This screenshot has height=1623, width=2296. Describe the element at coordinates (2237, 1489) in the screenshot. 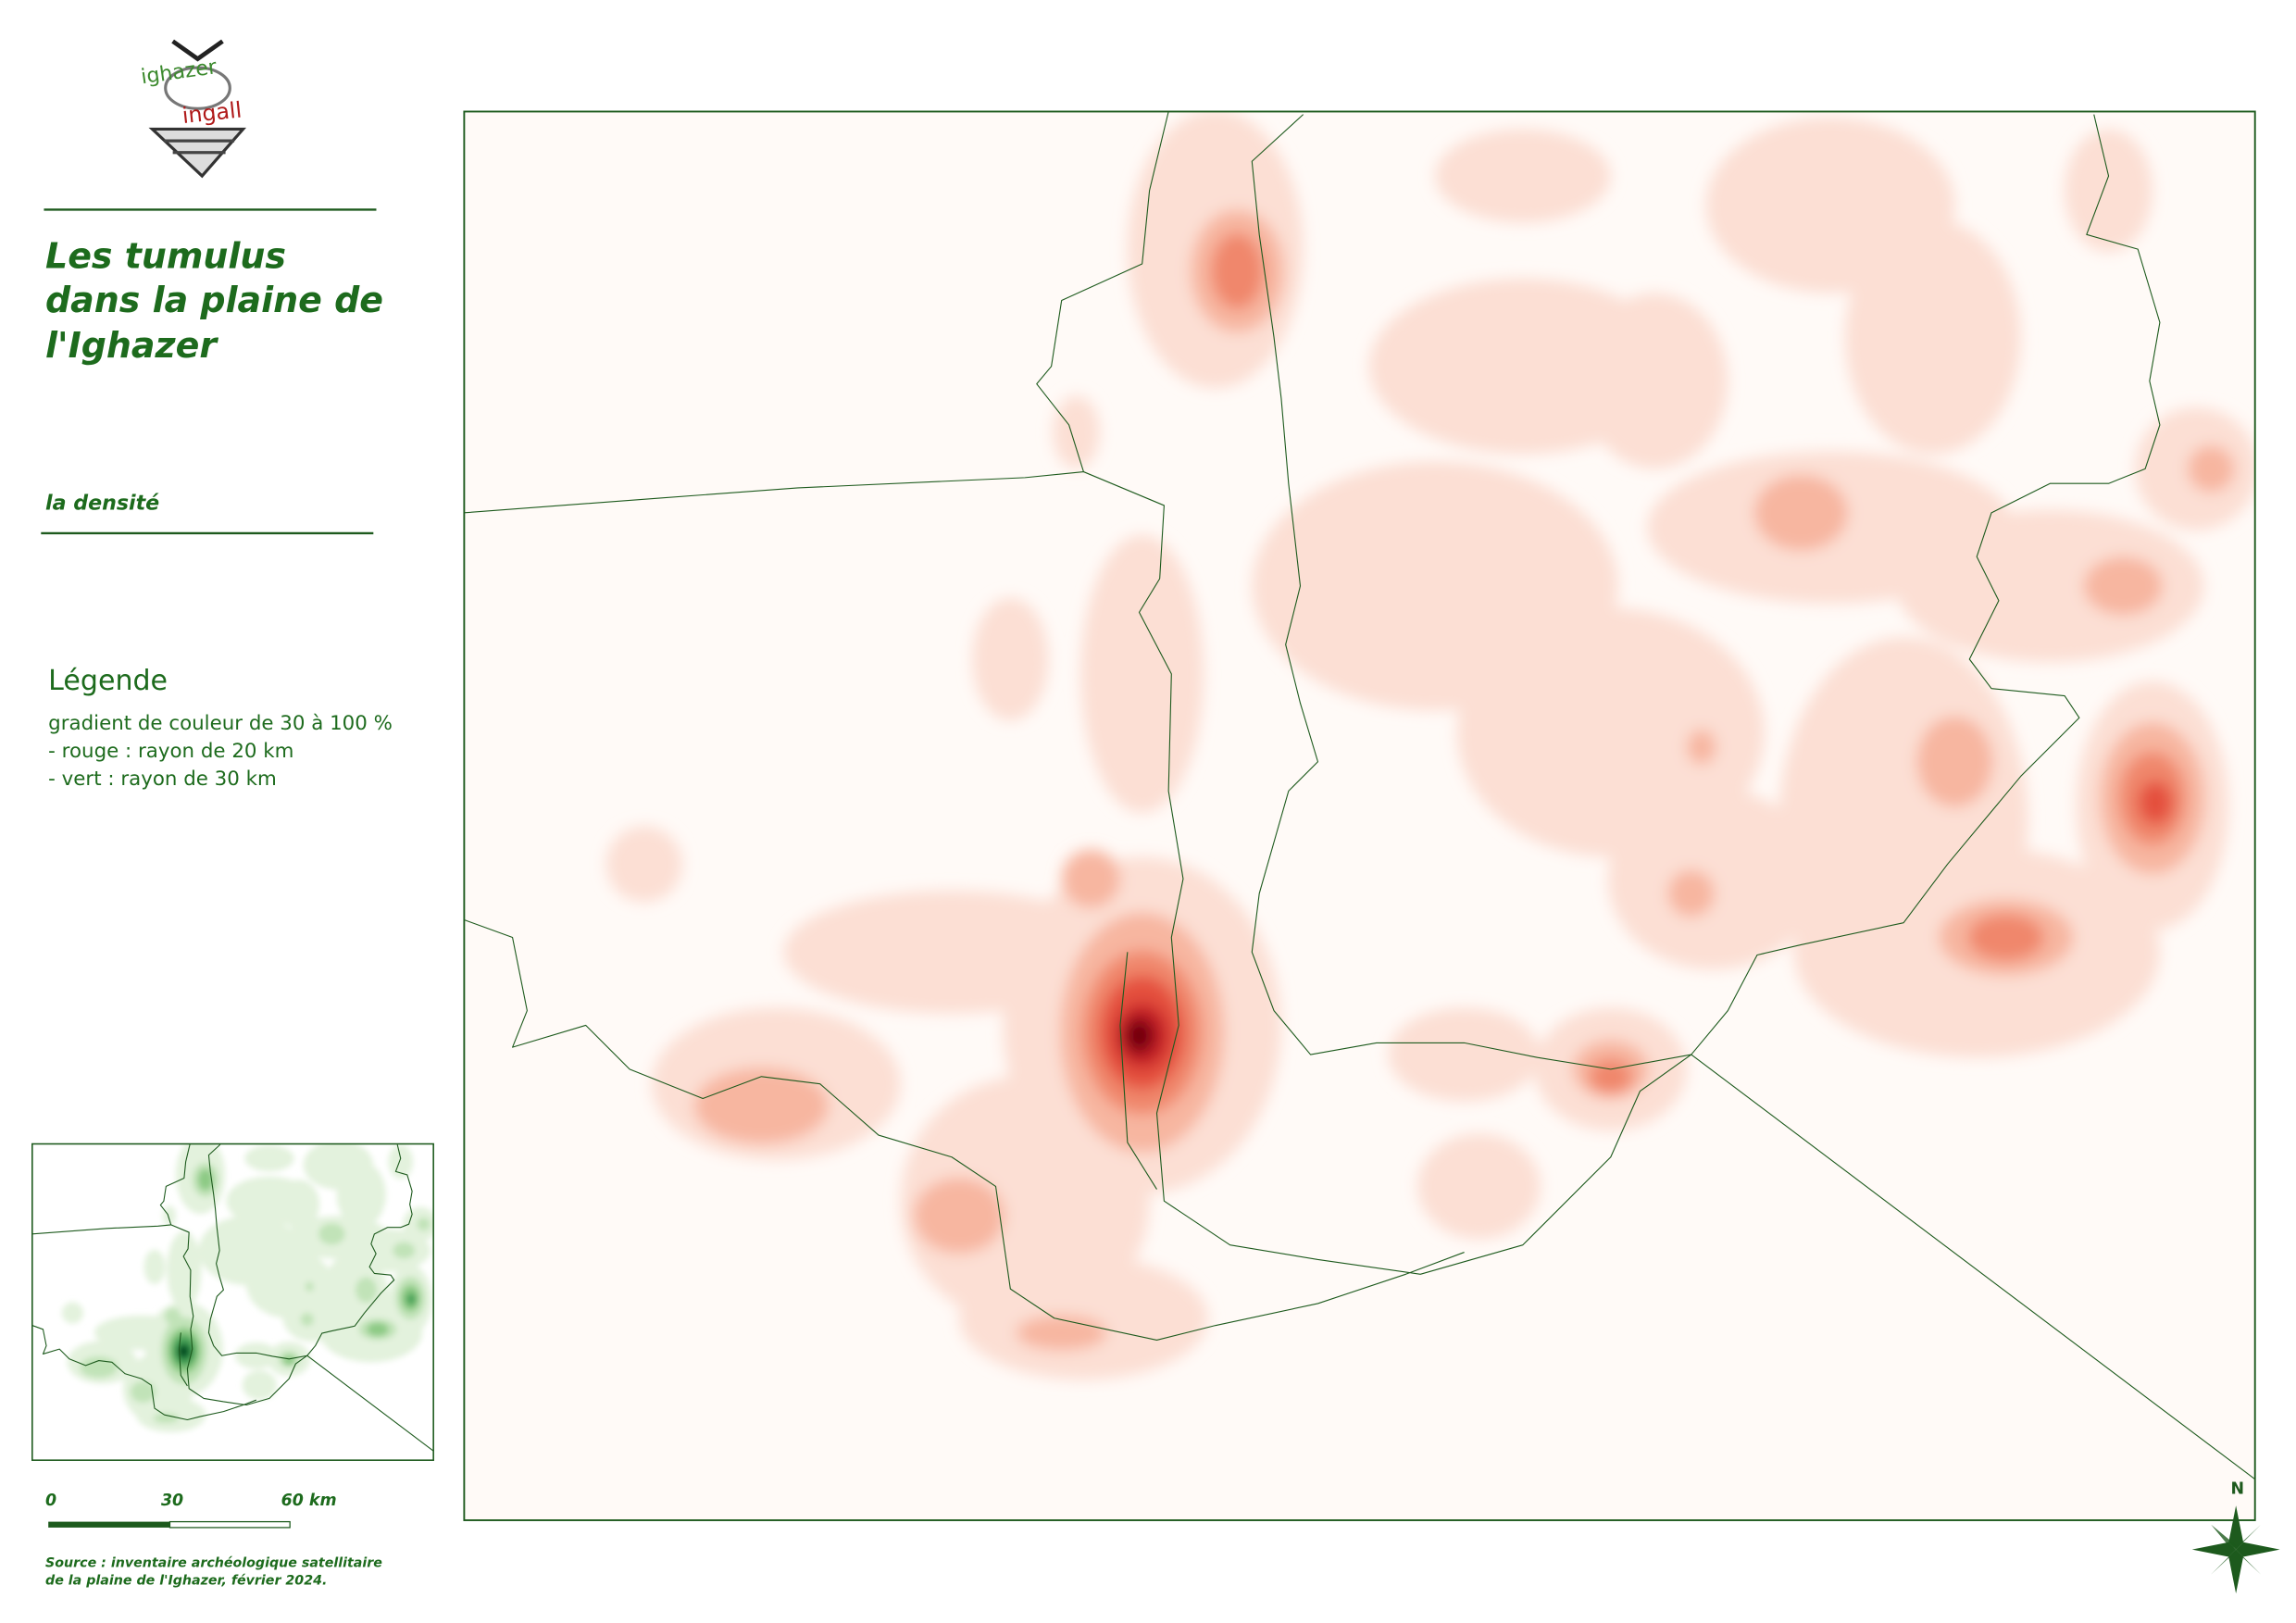

I see `north-label: N` at that location.